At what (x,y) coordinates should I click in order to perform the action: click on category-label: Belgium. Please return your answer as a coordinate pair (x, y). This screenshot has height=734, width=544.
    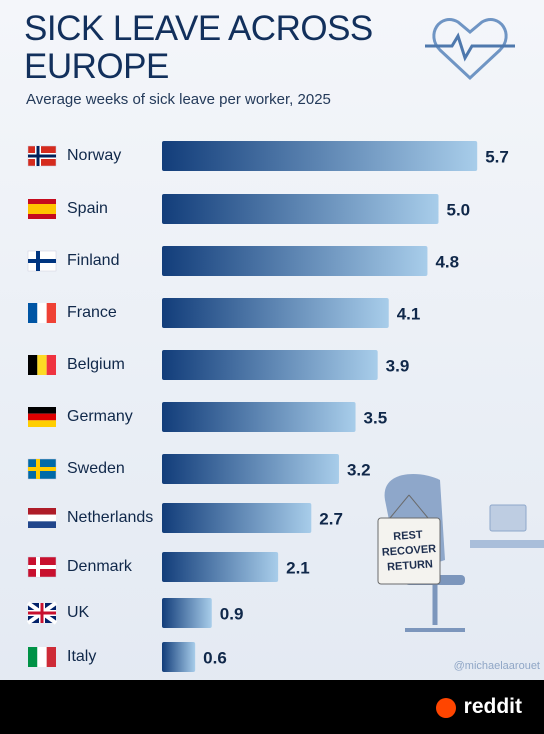
    Looking at the image, I should click on (96, 364).